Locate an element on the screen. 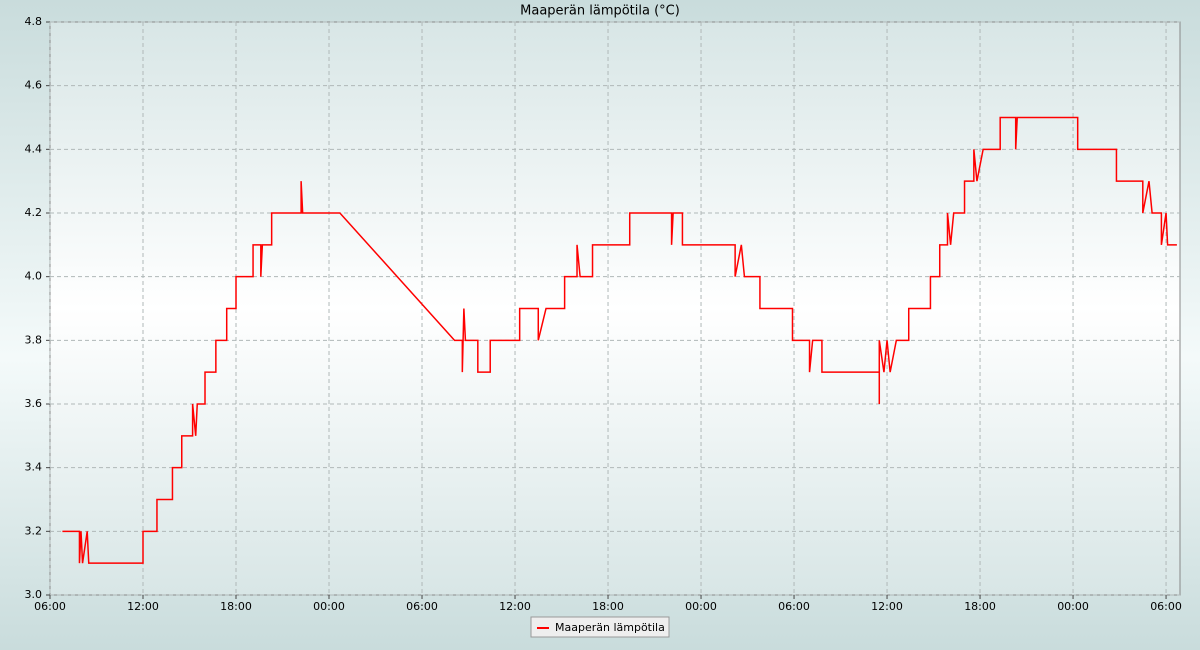 Image resolution: width=1200 pixels, height=650 pixels. y-tick-label: 3.2 is located at coordinates (34, 530).